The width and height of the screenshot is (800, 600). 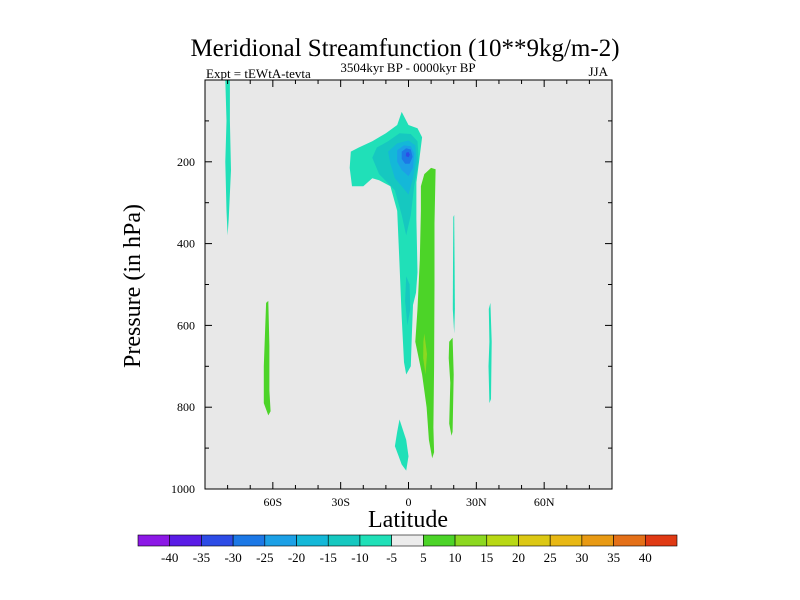 What do you see at coordinates (359, 557) in the screenshot?
I see `colorbar-label: -10` at bounding box center [359, 557].